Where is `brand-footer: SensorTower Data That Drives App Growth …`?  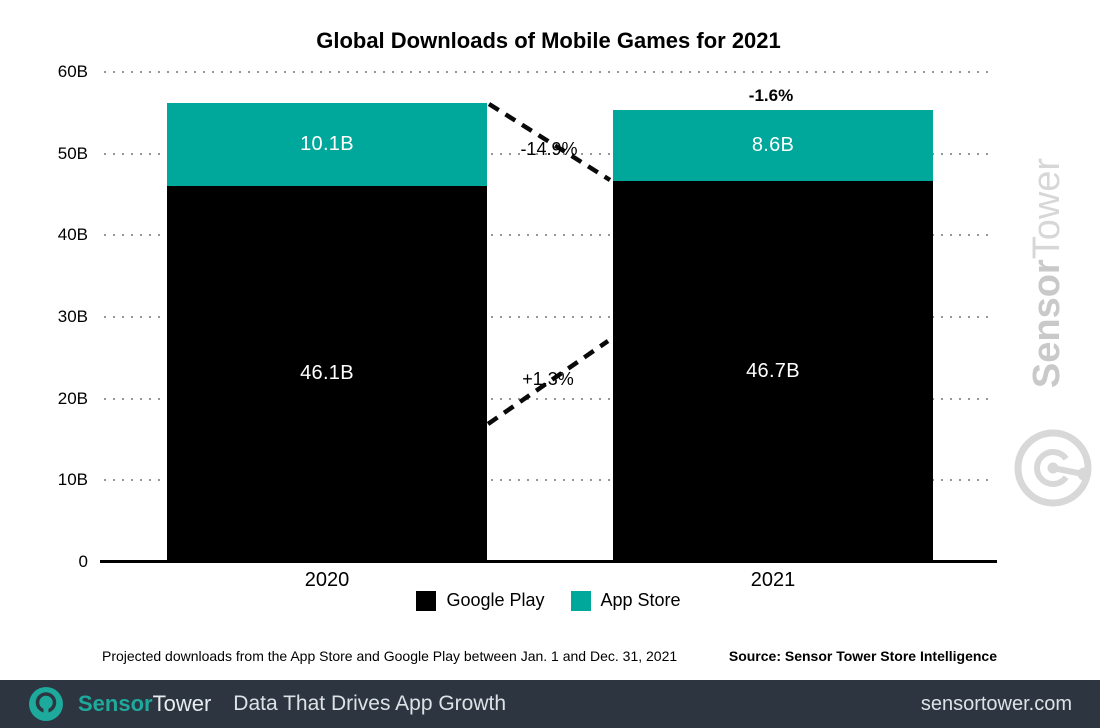 brand-footer: SensorTower Data That Drives App Growth … is located at coordinates (550, 704).